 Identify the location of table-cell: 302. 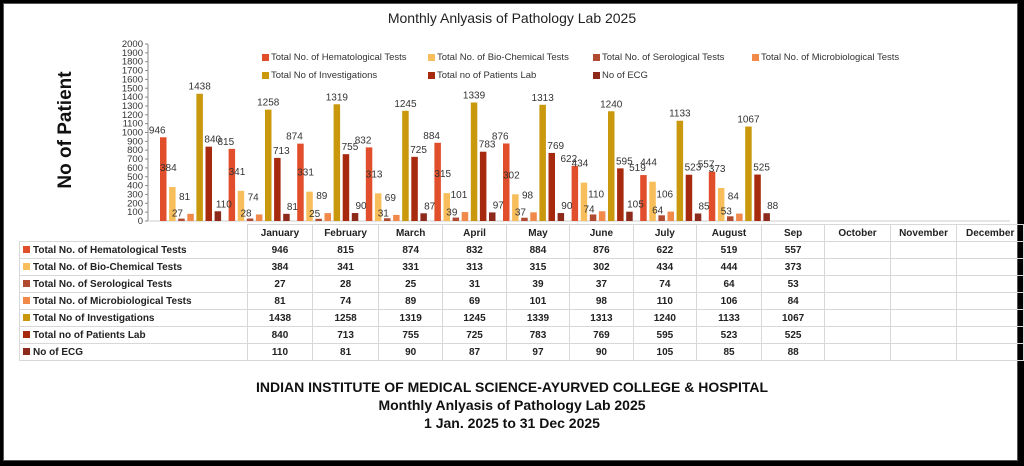
(601, 267).